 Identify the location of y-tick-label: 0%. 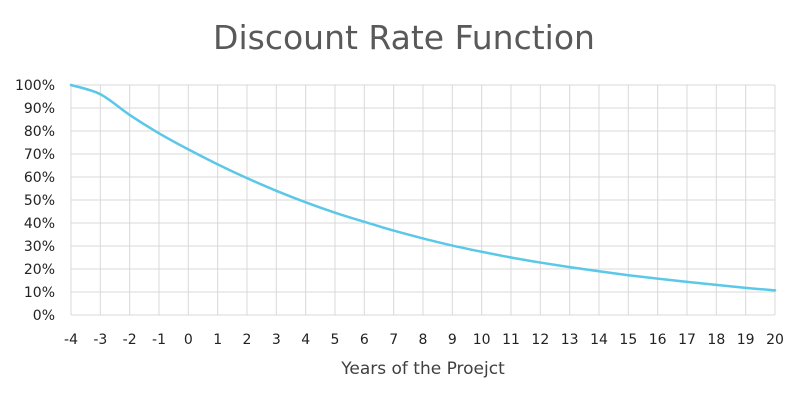
(44, 316).